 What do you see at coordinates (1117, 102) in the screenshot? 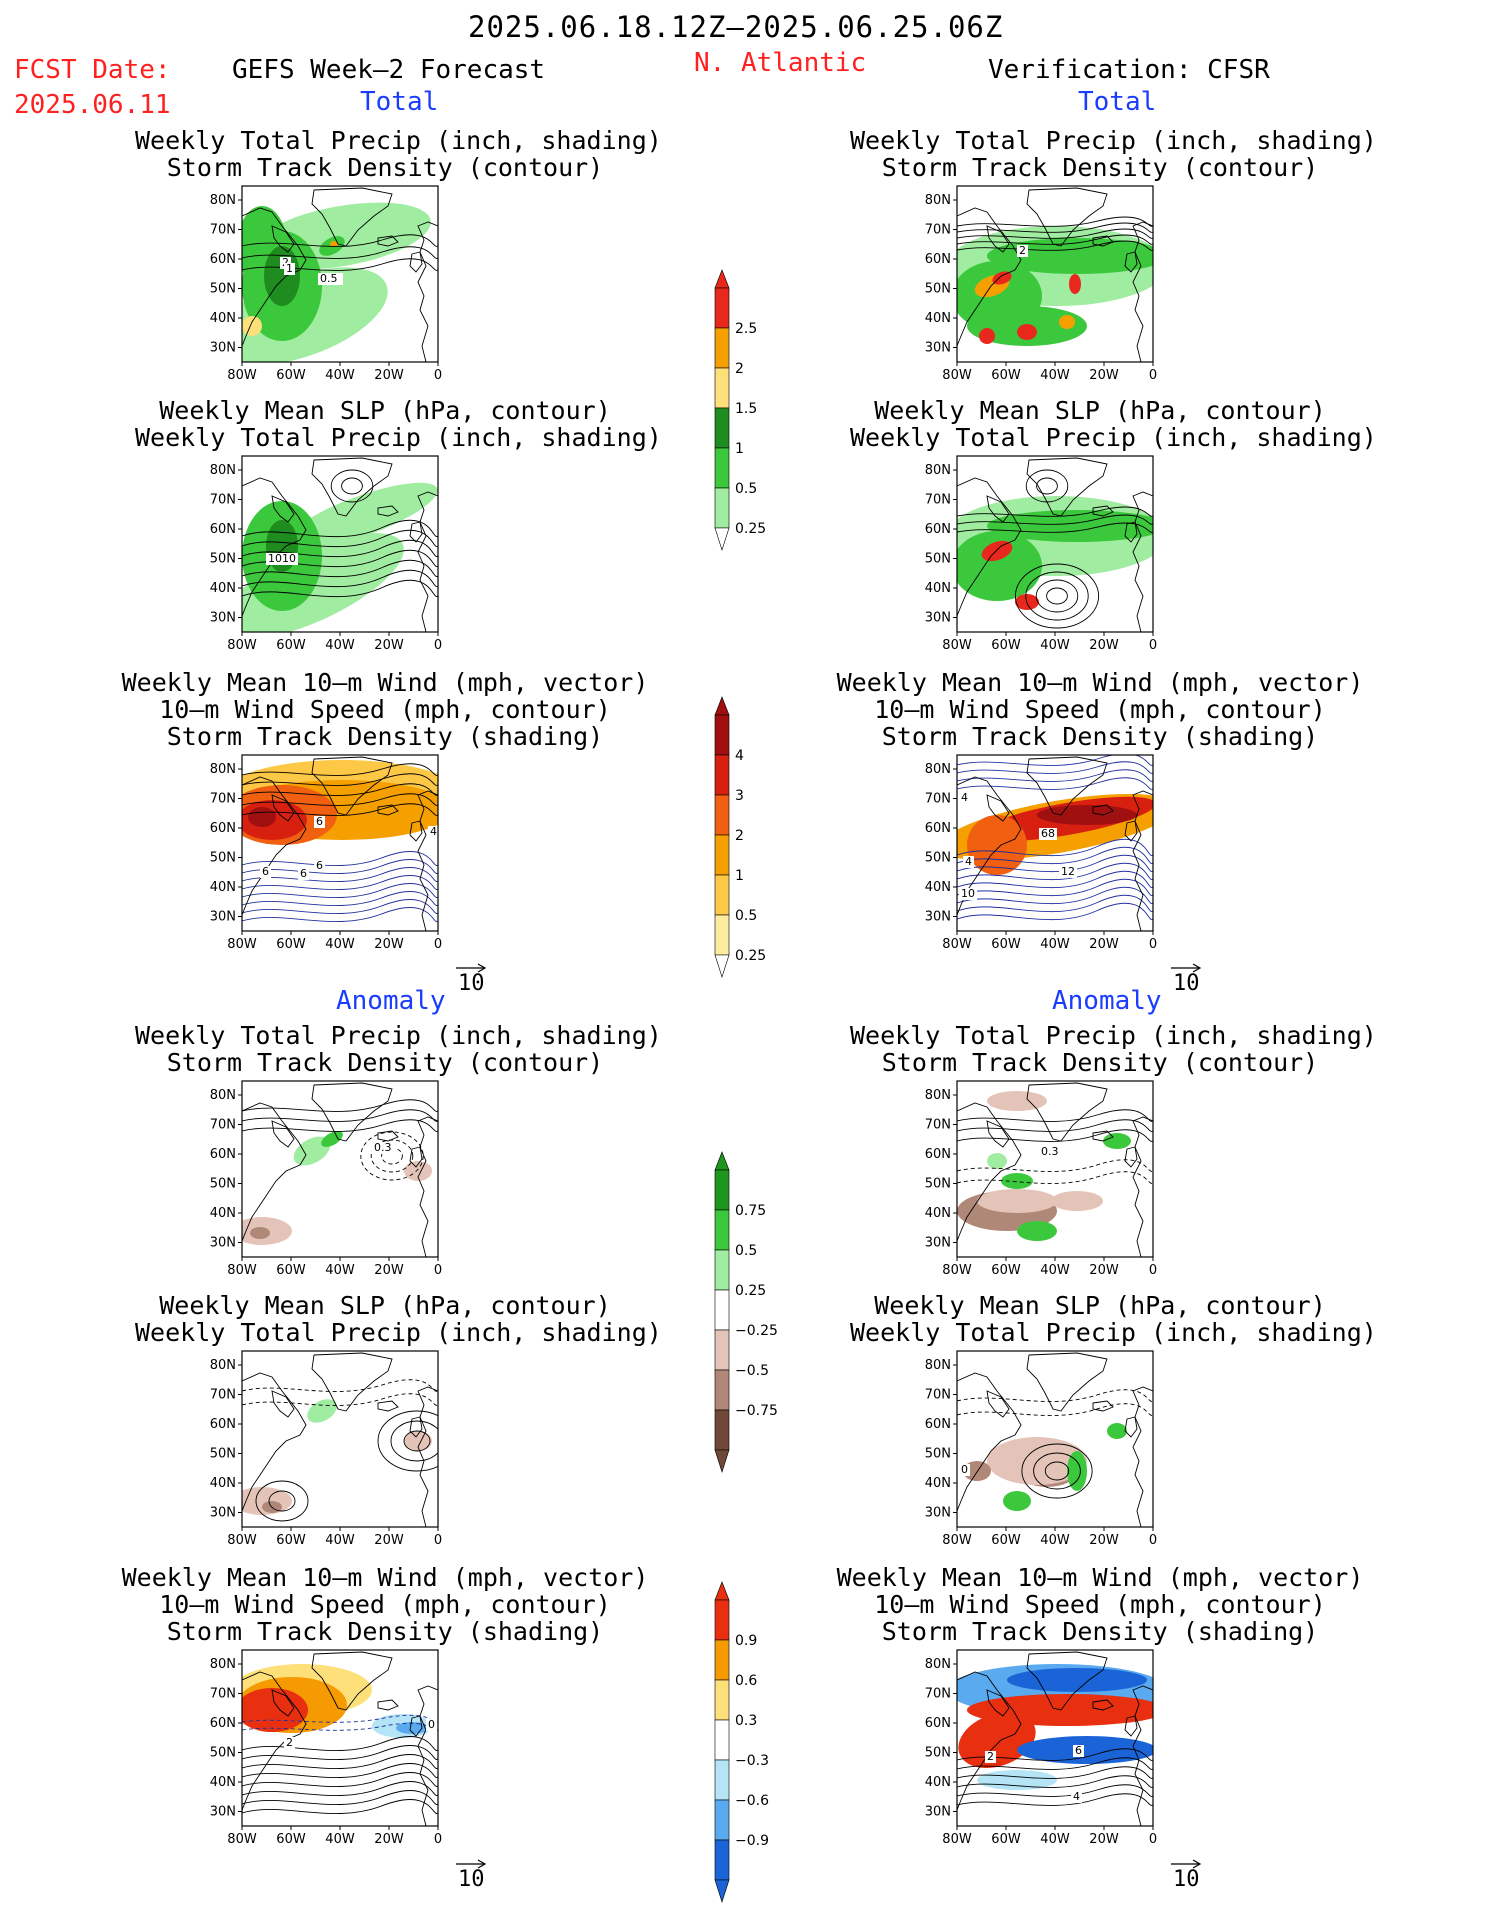
I see `section-total-right: Total` at bounding box center [1117, 102].